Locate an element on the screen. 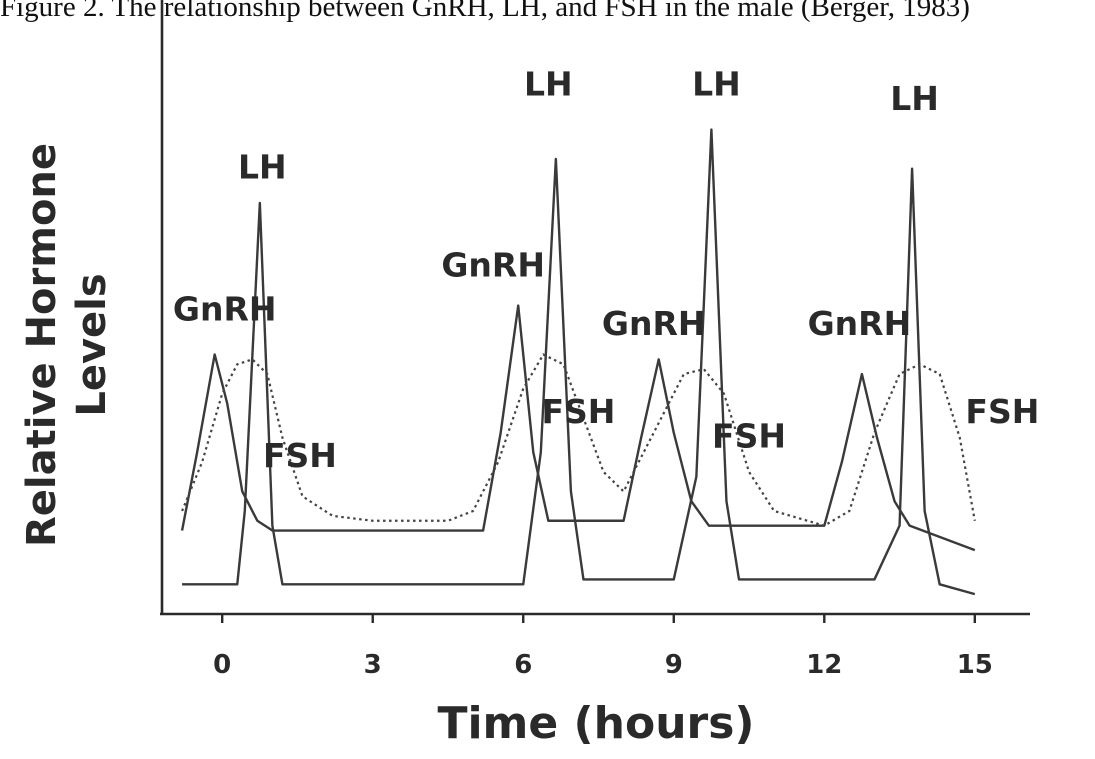 This screenshot has width=1095, height=759. y-axis-title-line2: Levels is located at coordinates (92, 344).